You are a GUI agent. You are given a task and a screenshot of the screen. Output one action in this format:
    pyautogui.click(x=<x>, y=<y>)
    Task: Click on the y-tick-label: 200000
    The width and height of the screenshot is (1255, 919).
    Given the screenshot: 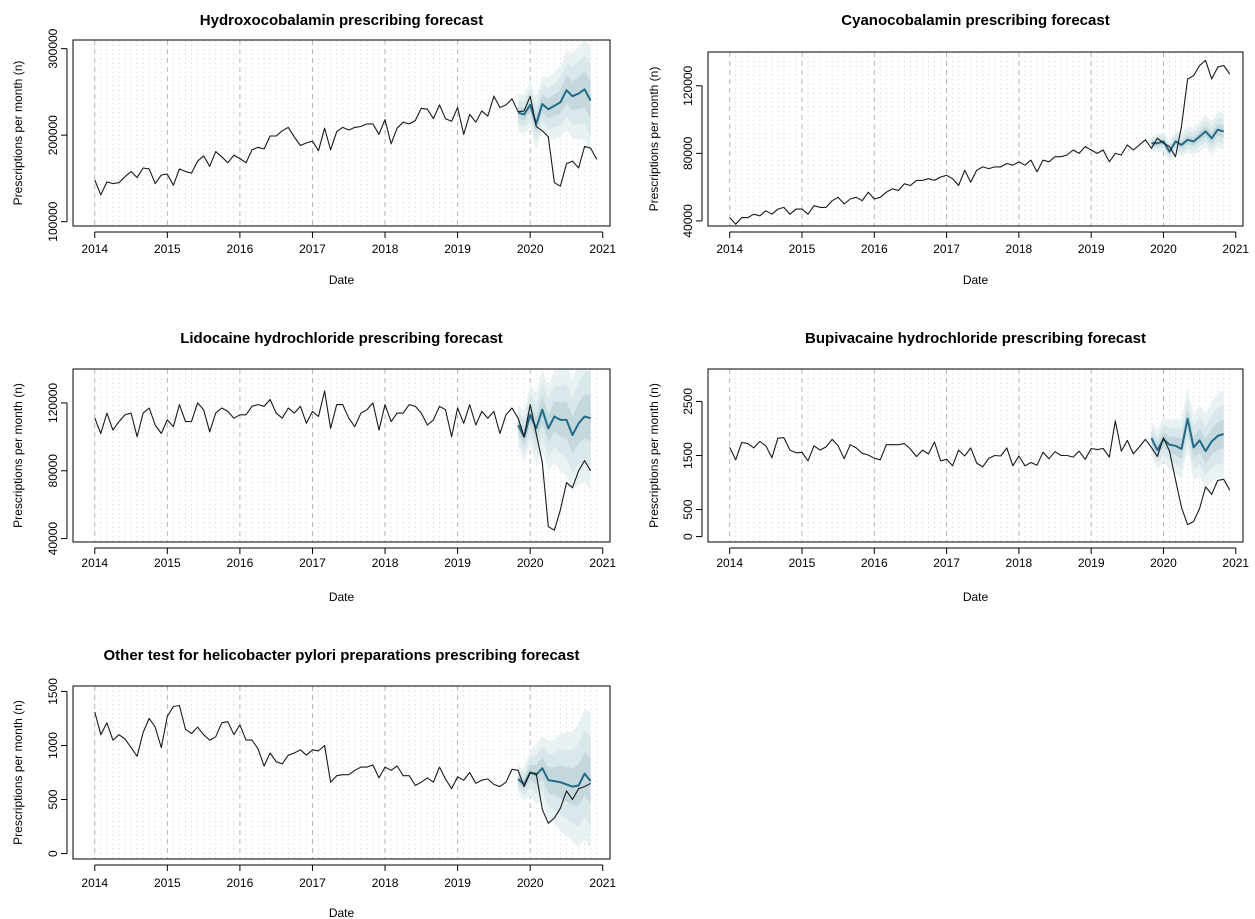 What is the action you would take?
    pyautogui.click(x=53, y=135)
    